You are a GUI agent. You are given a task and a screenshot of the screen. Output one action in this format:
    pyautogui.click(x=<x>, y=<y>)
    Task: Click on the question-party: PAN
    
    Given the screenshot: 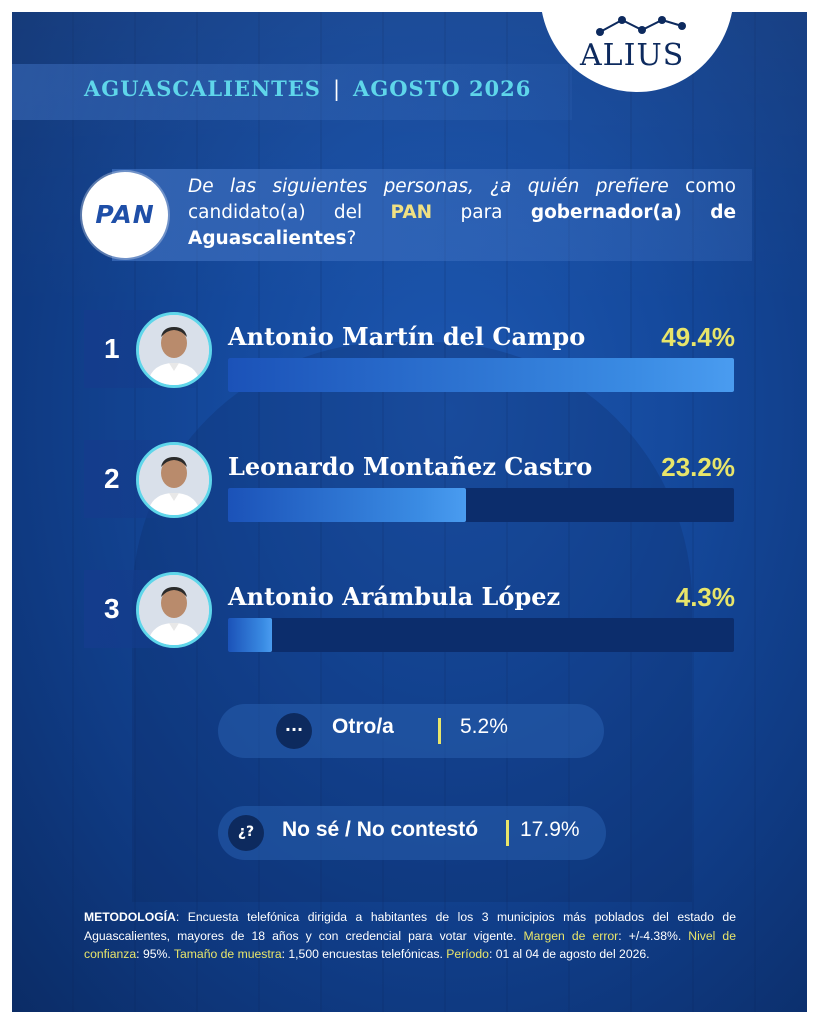 What is the action you would take?
    pyautogui.click(x=411, y=212)
    